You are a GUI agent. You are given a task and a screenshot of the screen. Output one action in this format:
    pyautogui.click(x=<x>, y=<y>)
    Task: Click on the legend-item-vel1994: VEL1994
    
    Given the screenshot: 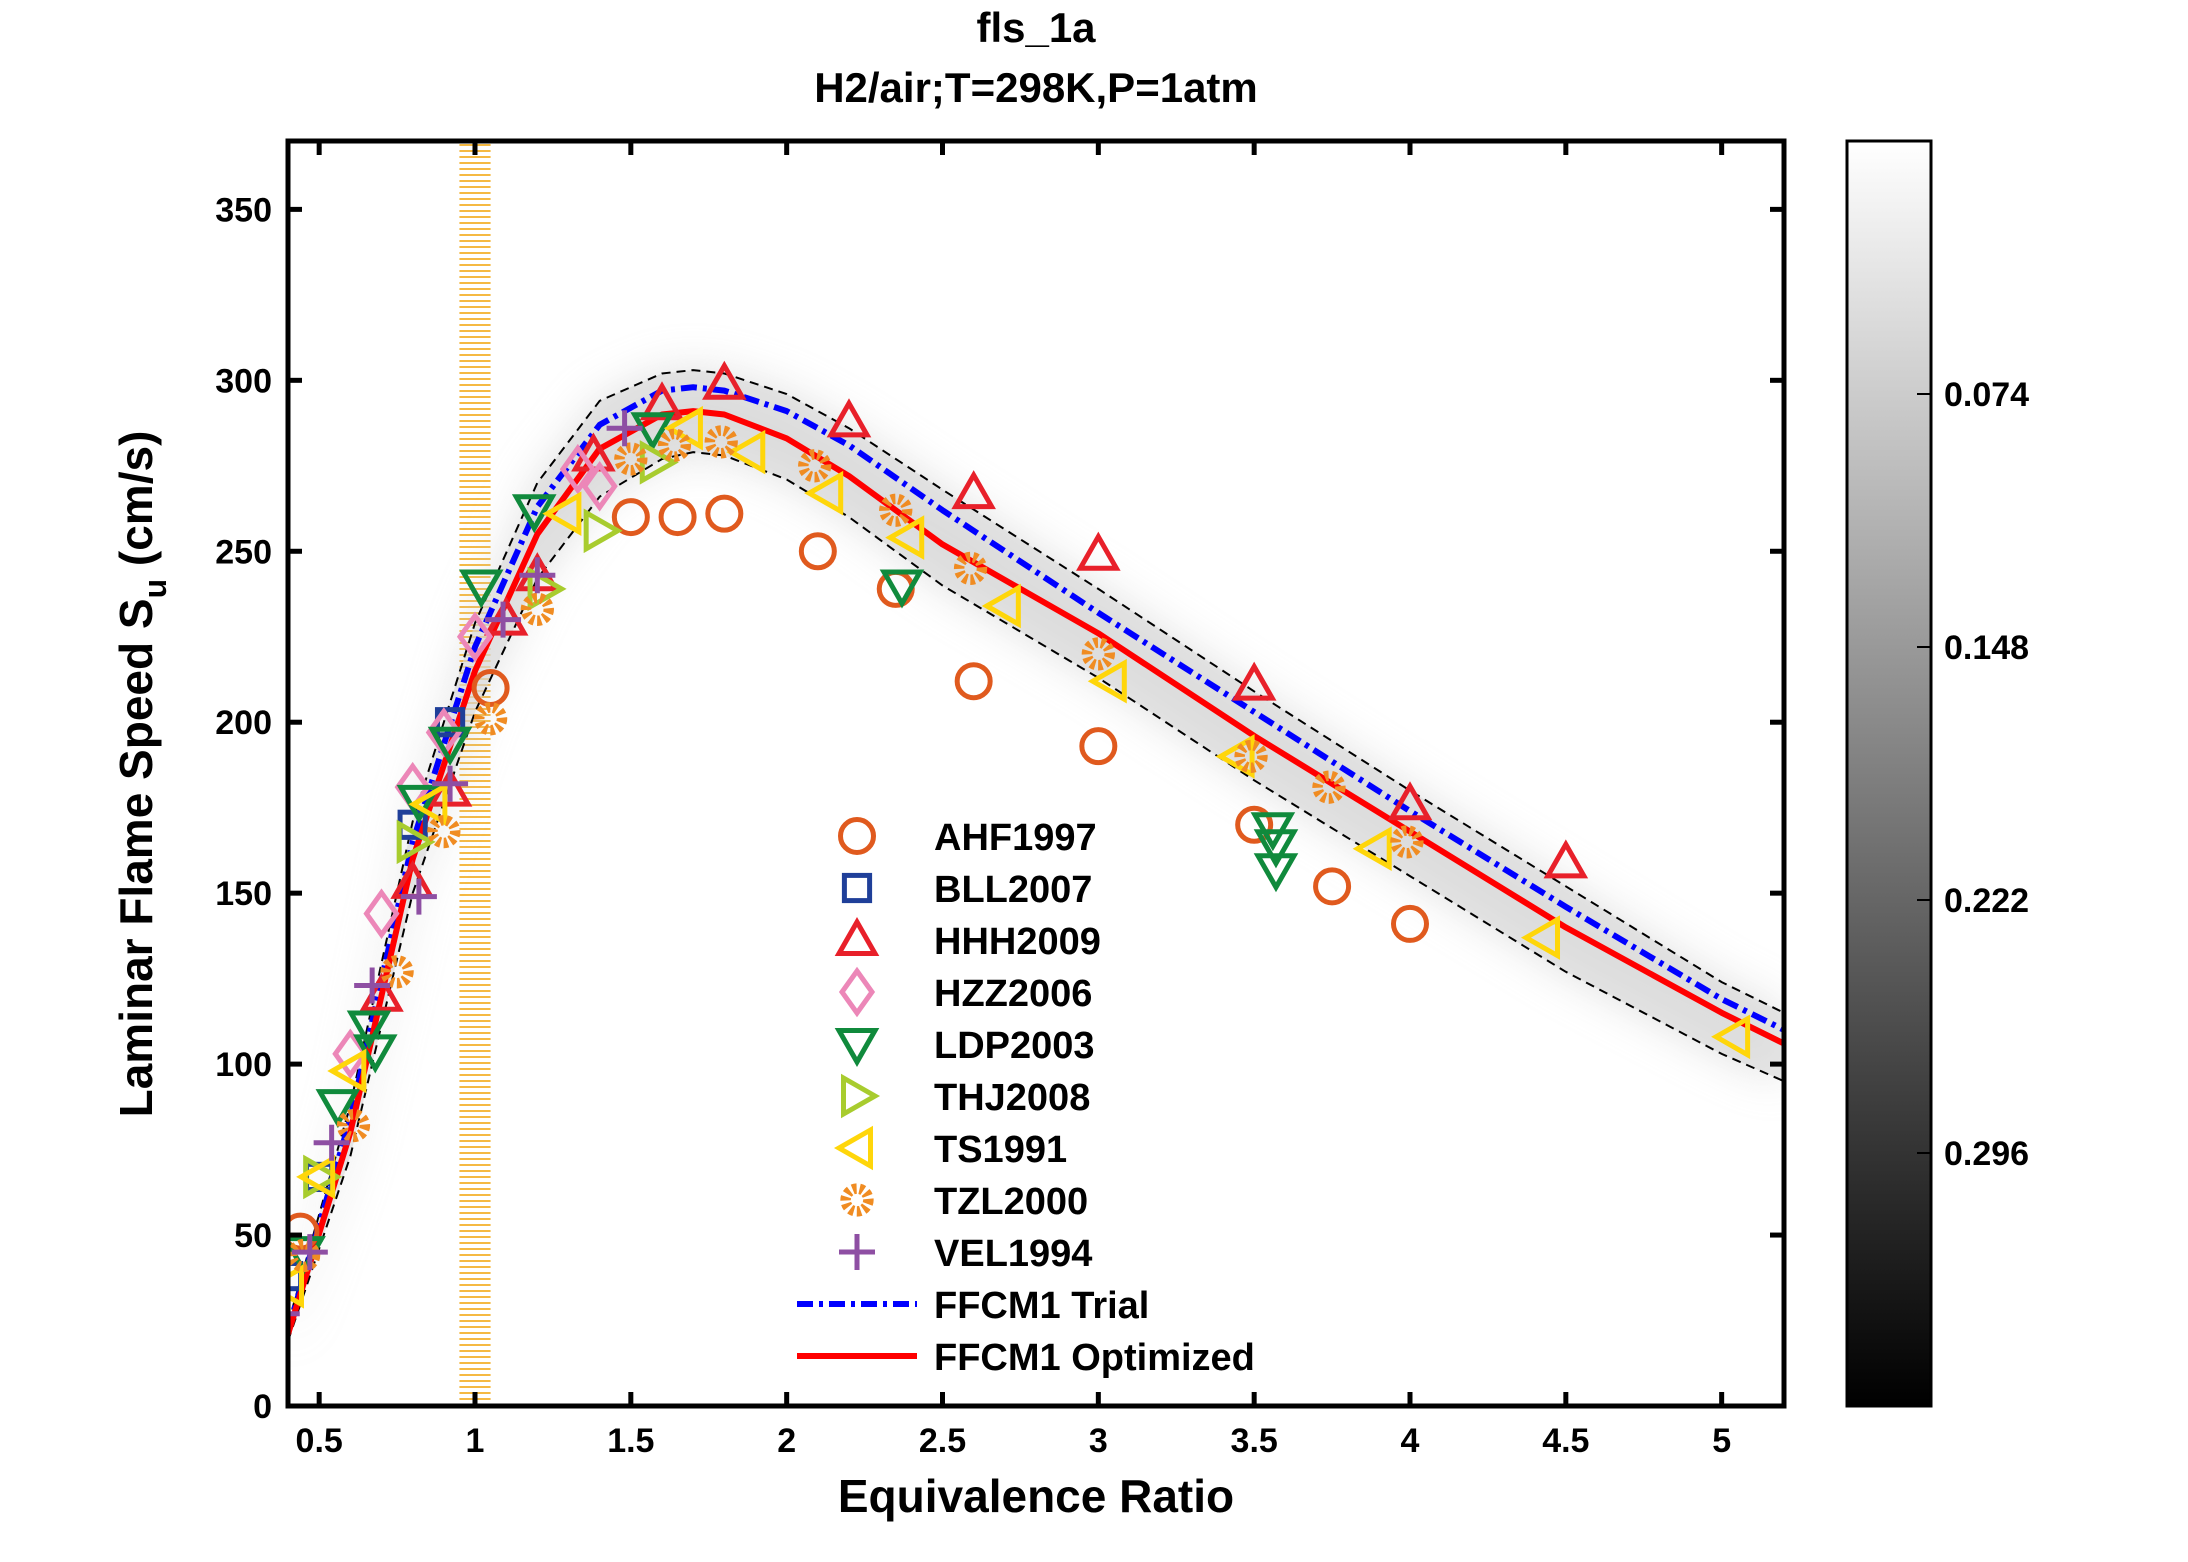 What is the action you would take?
    pyautogui.click(x=965, y=1254)
    